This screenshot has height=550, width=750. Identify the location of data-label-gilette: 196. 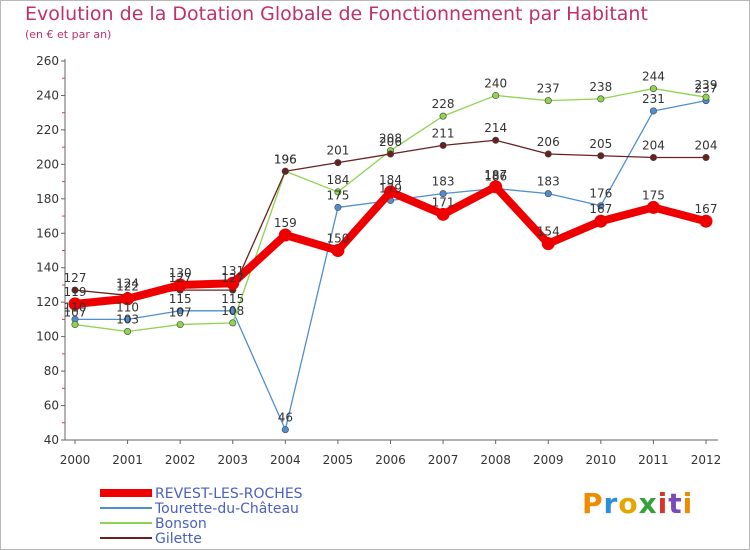
(285, 159).